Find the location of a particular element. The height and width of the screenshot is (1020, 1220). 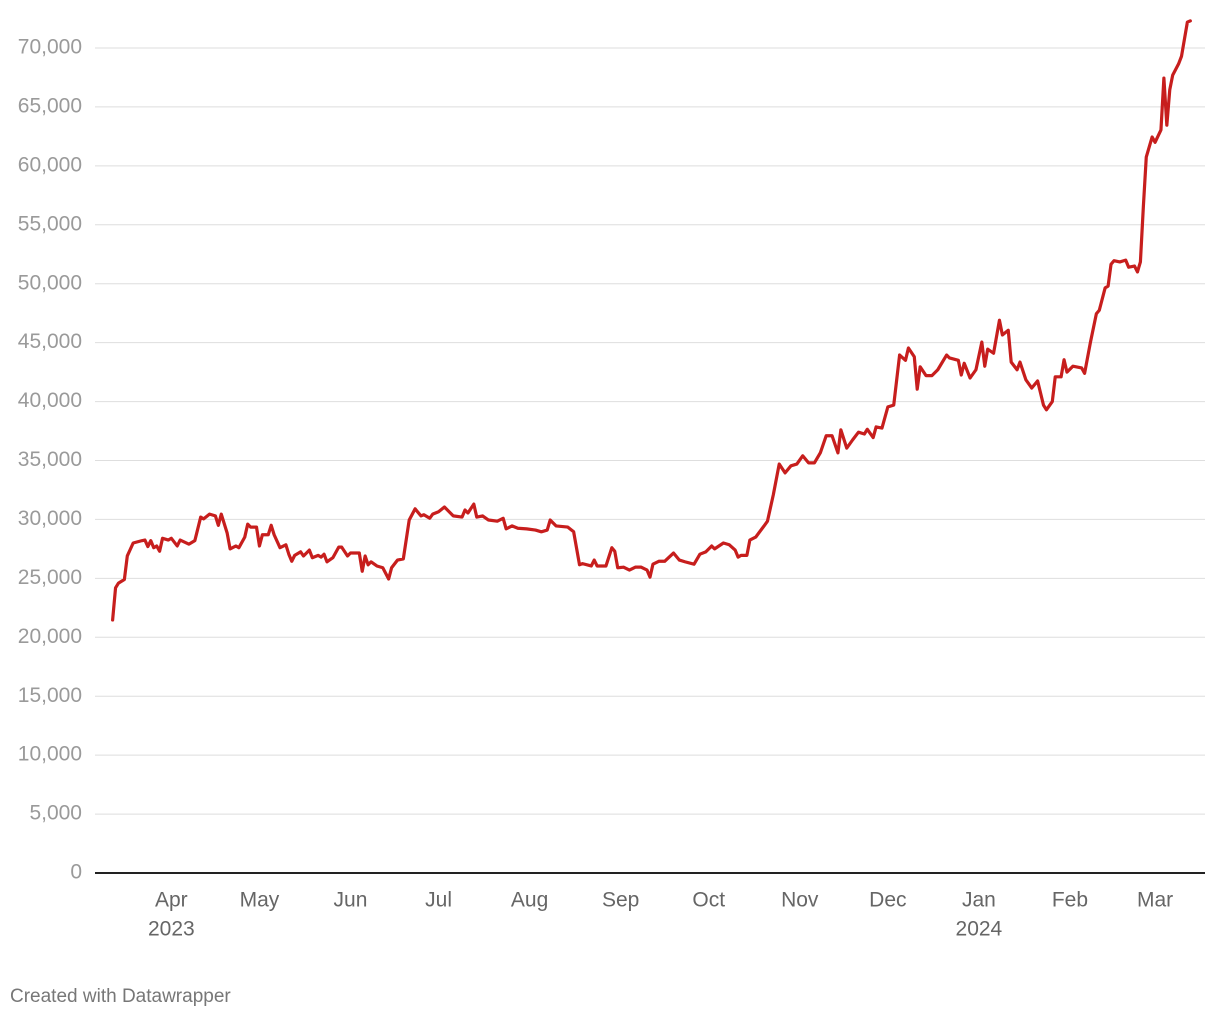

x-tick-label: May is located at coordinates (260, 900).